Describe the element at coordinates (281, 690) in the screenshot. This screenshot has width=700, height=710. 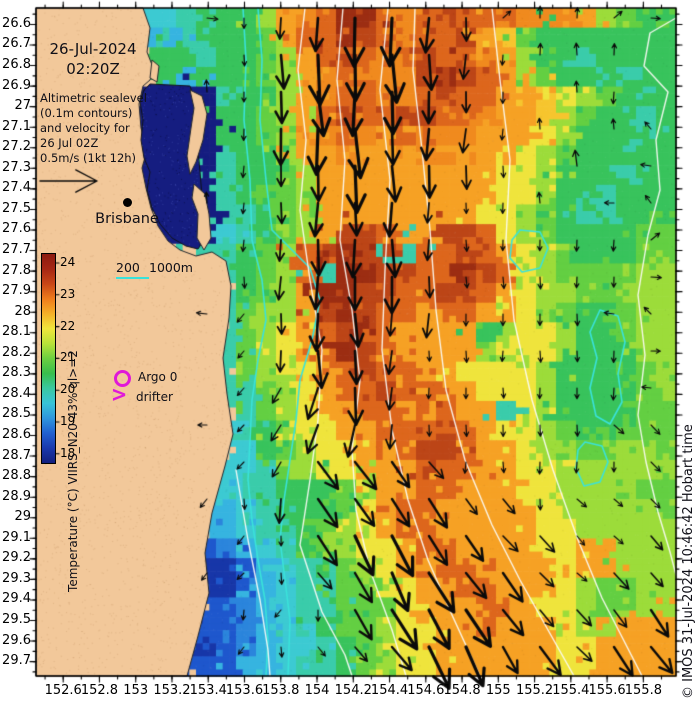
I see `x-tick-label: 153.8` at that location.